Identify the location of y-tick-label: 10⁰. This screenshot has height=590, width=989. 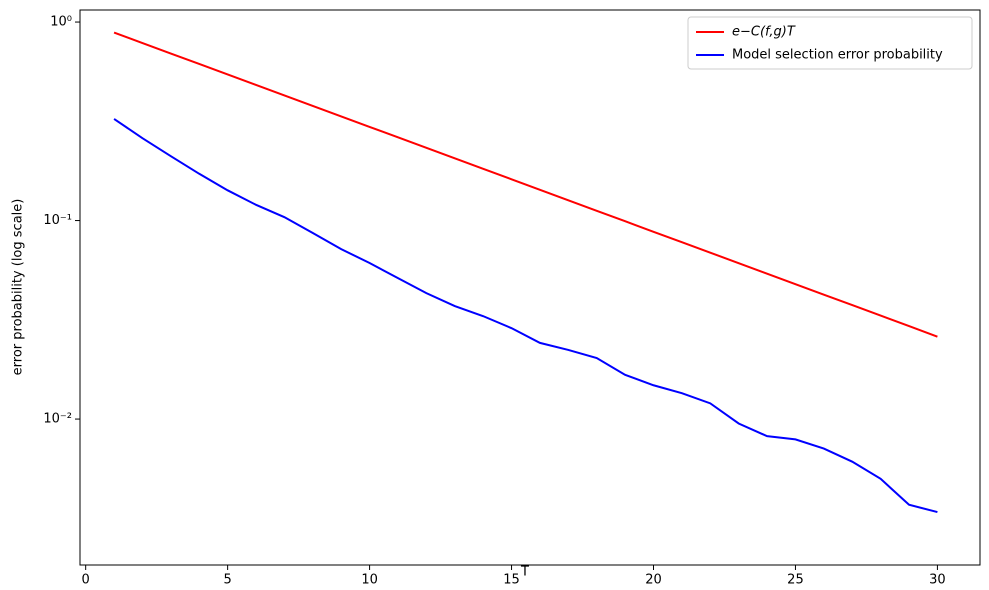
(61, 22).